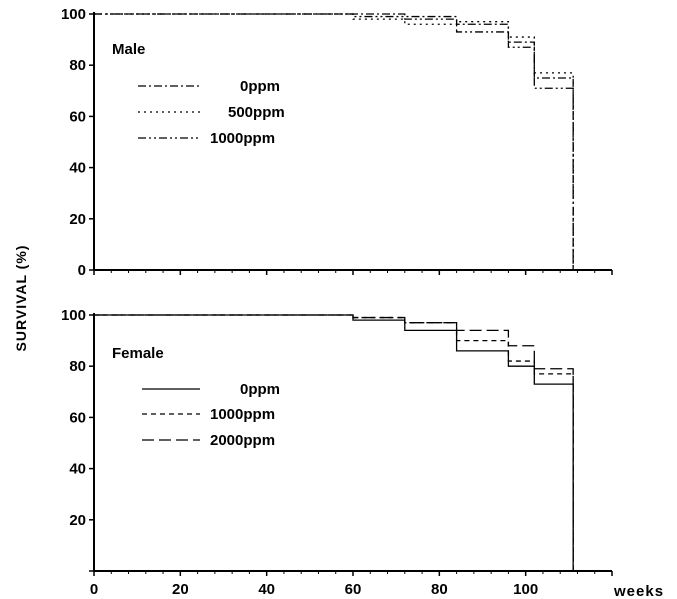  What do you see at coordinates (180, 589) in the screenshot?
I see `x-tick-label: 20` at bounding box center [180, 589].